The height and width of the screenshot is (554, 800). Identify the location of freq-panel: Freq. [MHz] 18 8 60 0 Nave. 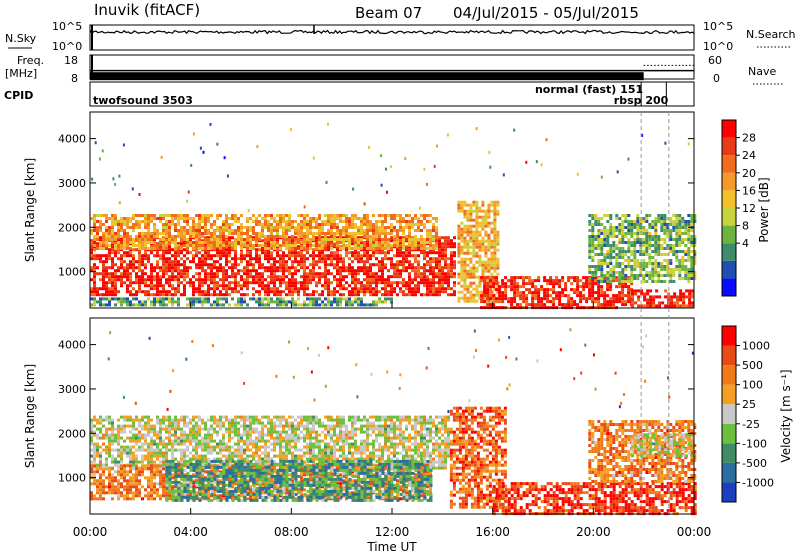
(394, 69).